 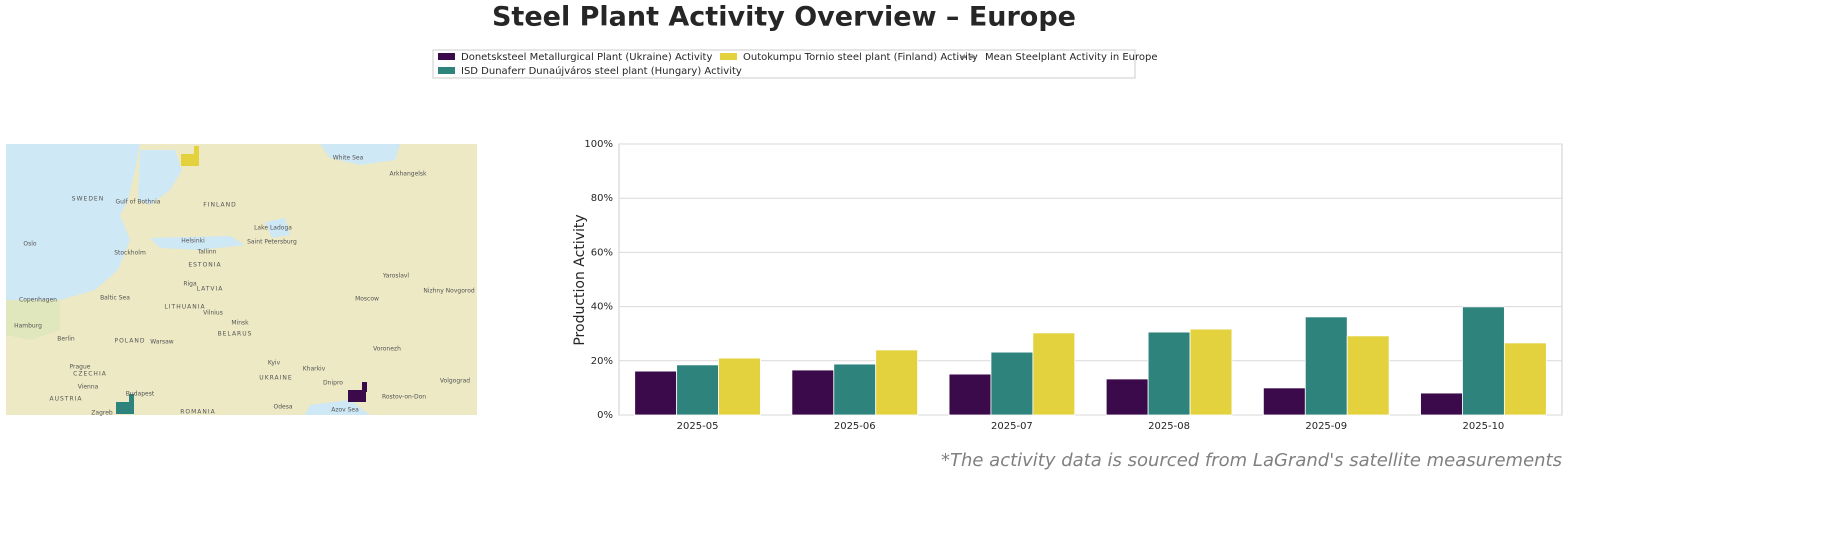 I want to click on x-tick-label: 2025-09, so click(x=1326, y=426).